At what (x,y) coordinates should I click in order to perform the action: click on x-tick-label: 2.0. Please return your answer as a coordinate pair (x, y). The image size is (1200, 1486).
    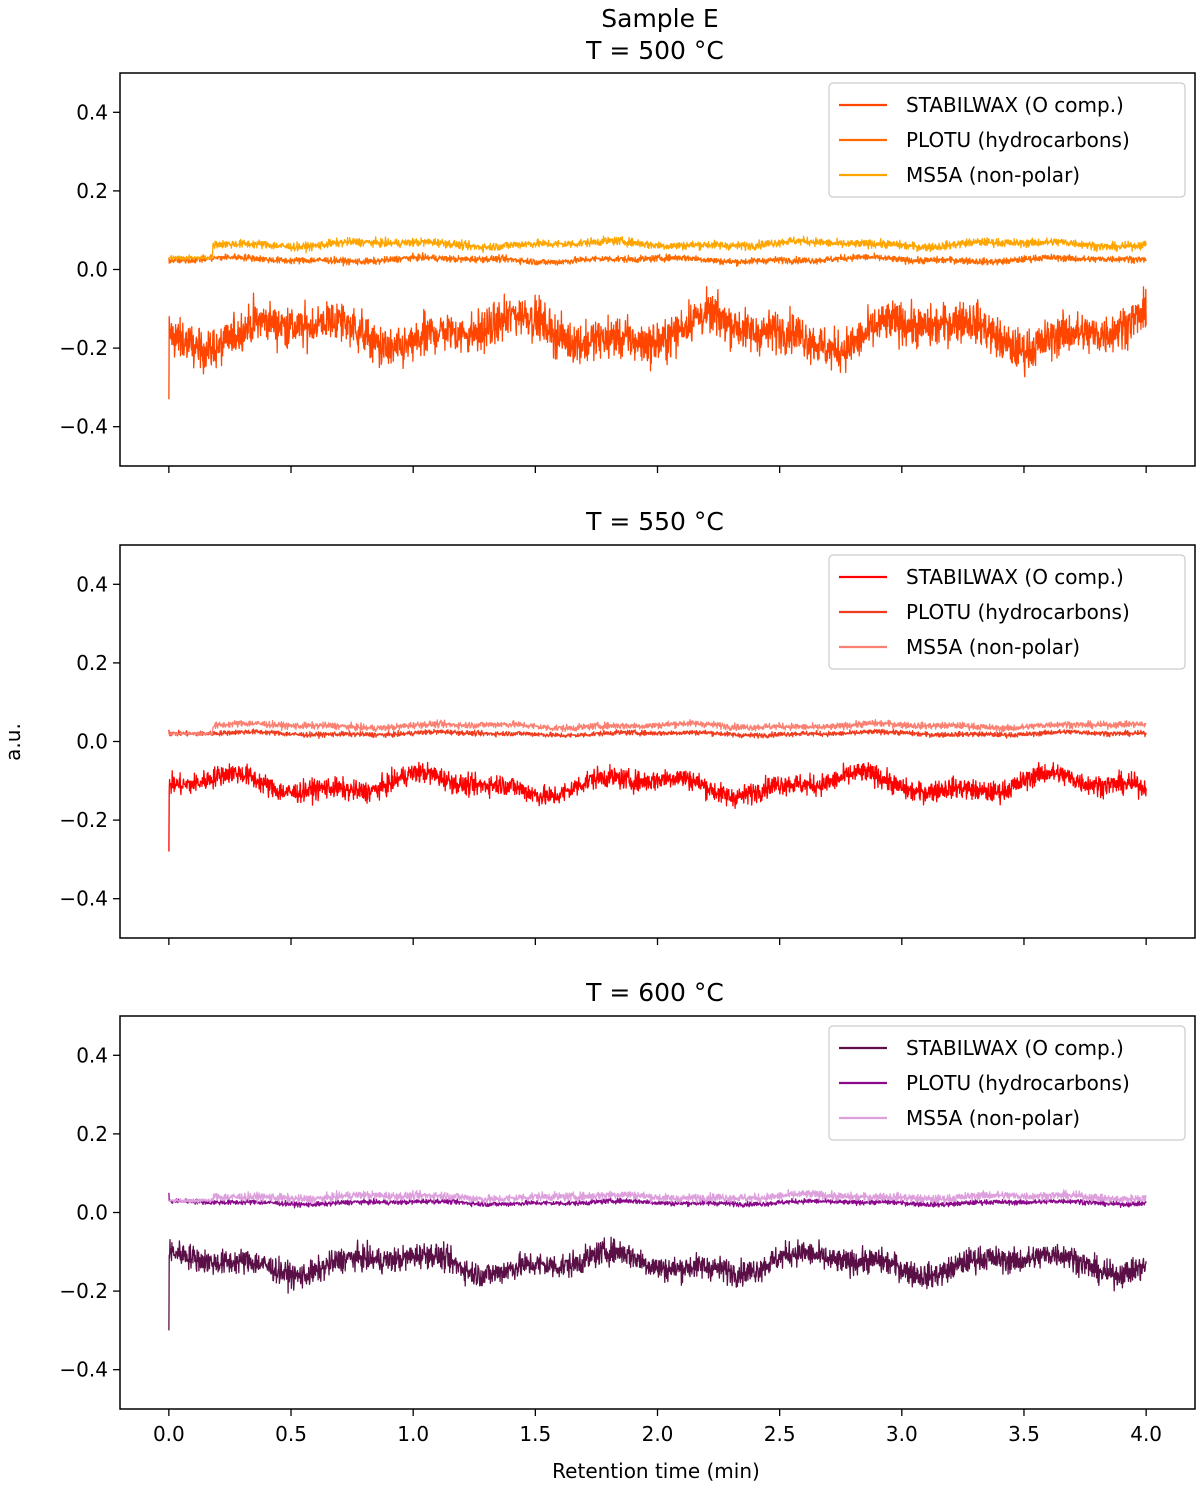
    Looking at the image, I should click on (658, 1434).